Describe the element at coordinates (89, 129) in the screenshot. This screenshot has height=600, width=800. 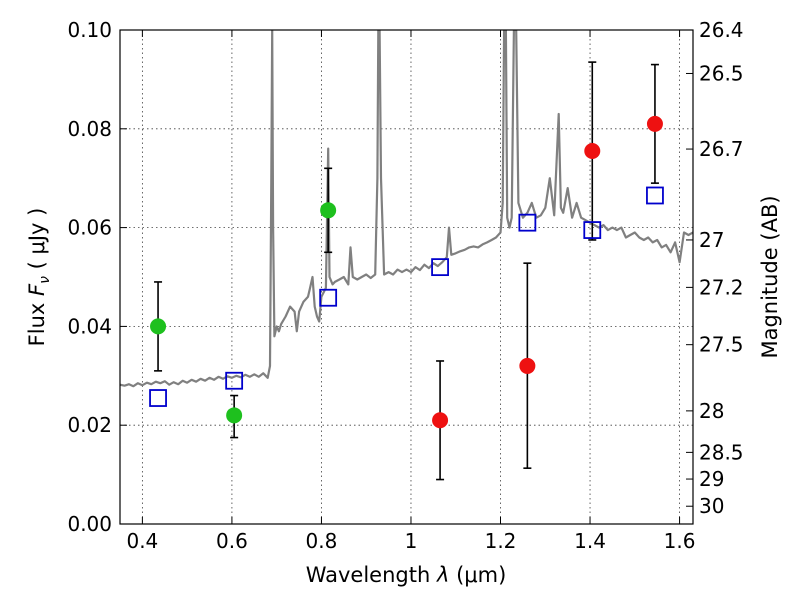
I see `y-tick-label: 0.08` at that location.